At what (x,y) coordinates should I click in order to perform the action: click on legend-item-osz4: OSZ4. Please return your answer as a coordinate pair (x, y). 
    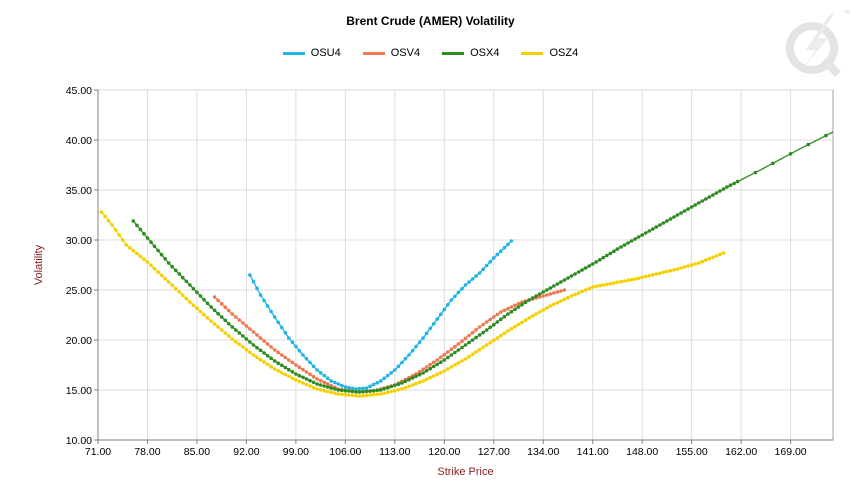
    Looking at the image, I should click on (549, 53).